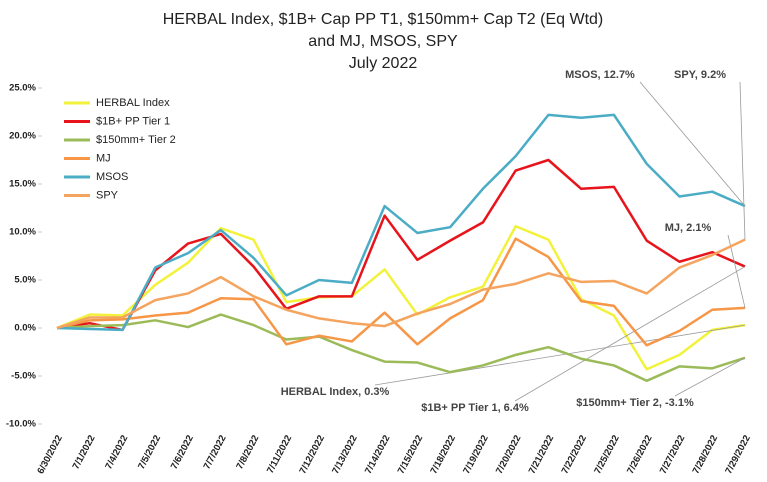  Describe the element at coordinates (215, 452) in the screenshot. I see `x-tick-label: 7/7/2022` at that location.